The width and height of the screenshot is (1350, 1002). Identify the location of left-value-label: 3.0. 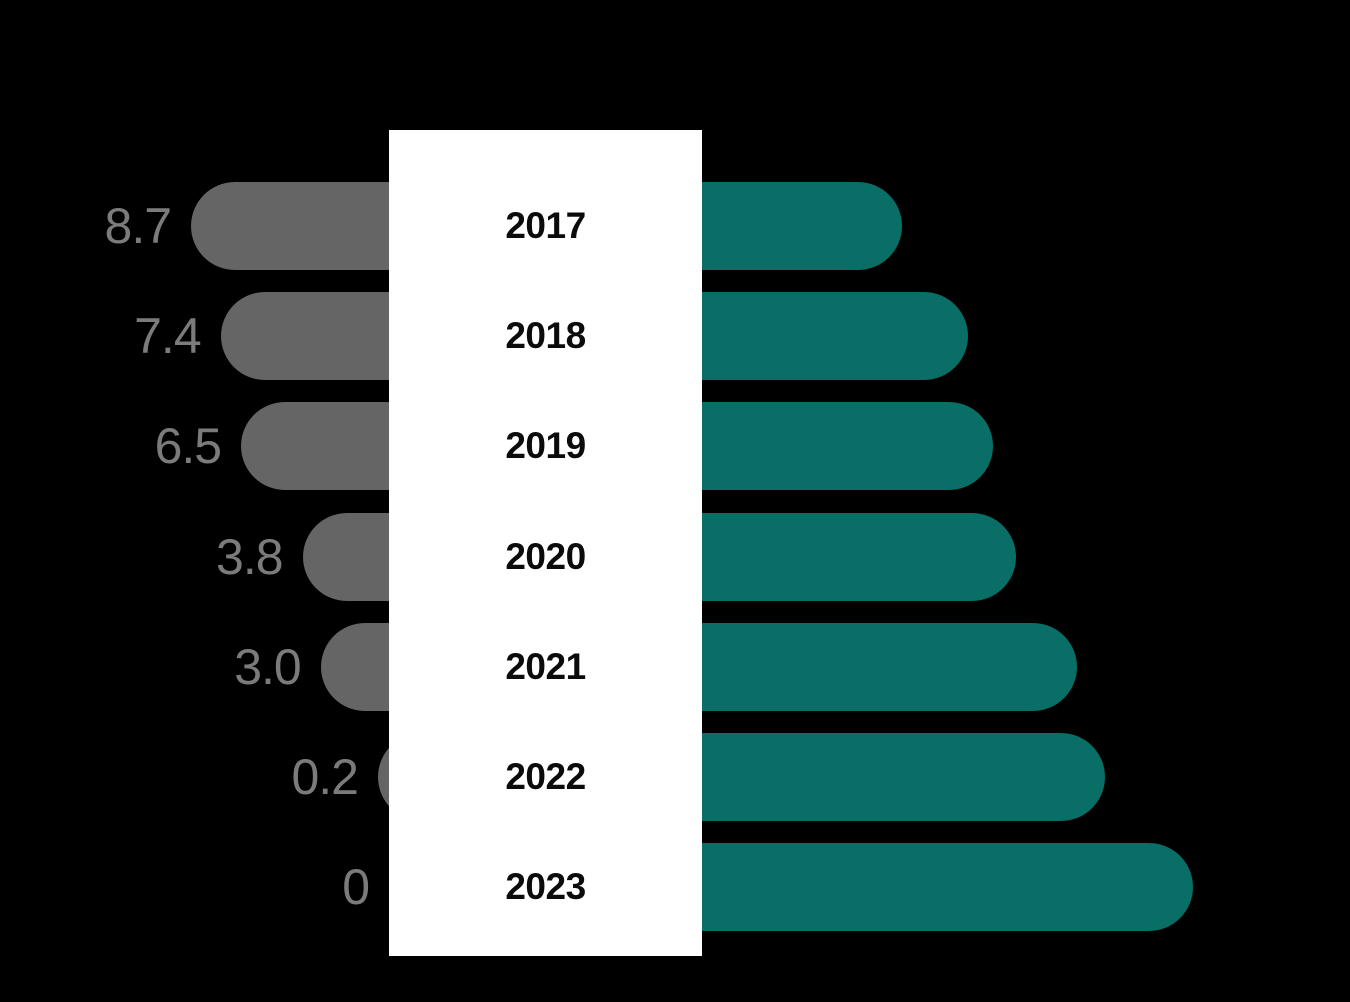
(268, 667).